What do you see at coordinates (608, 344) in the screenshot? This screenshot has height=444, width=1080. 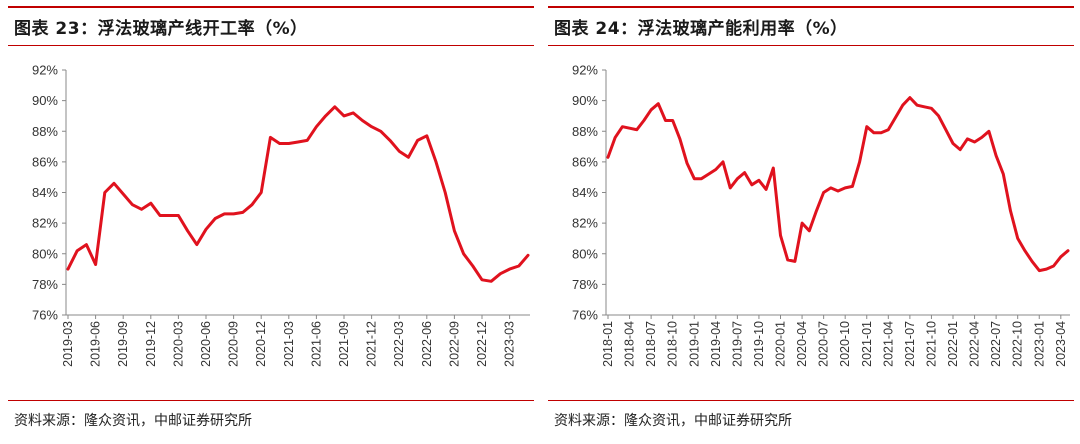 I see `x-tick-label: 2018-01` at bounding box center [608, 344].